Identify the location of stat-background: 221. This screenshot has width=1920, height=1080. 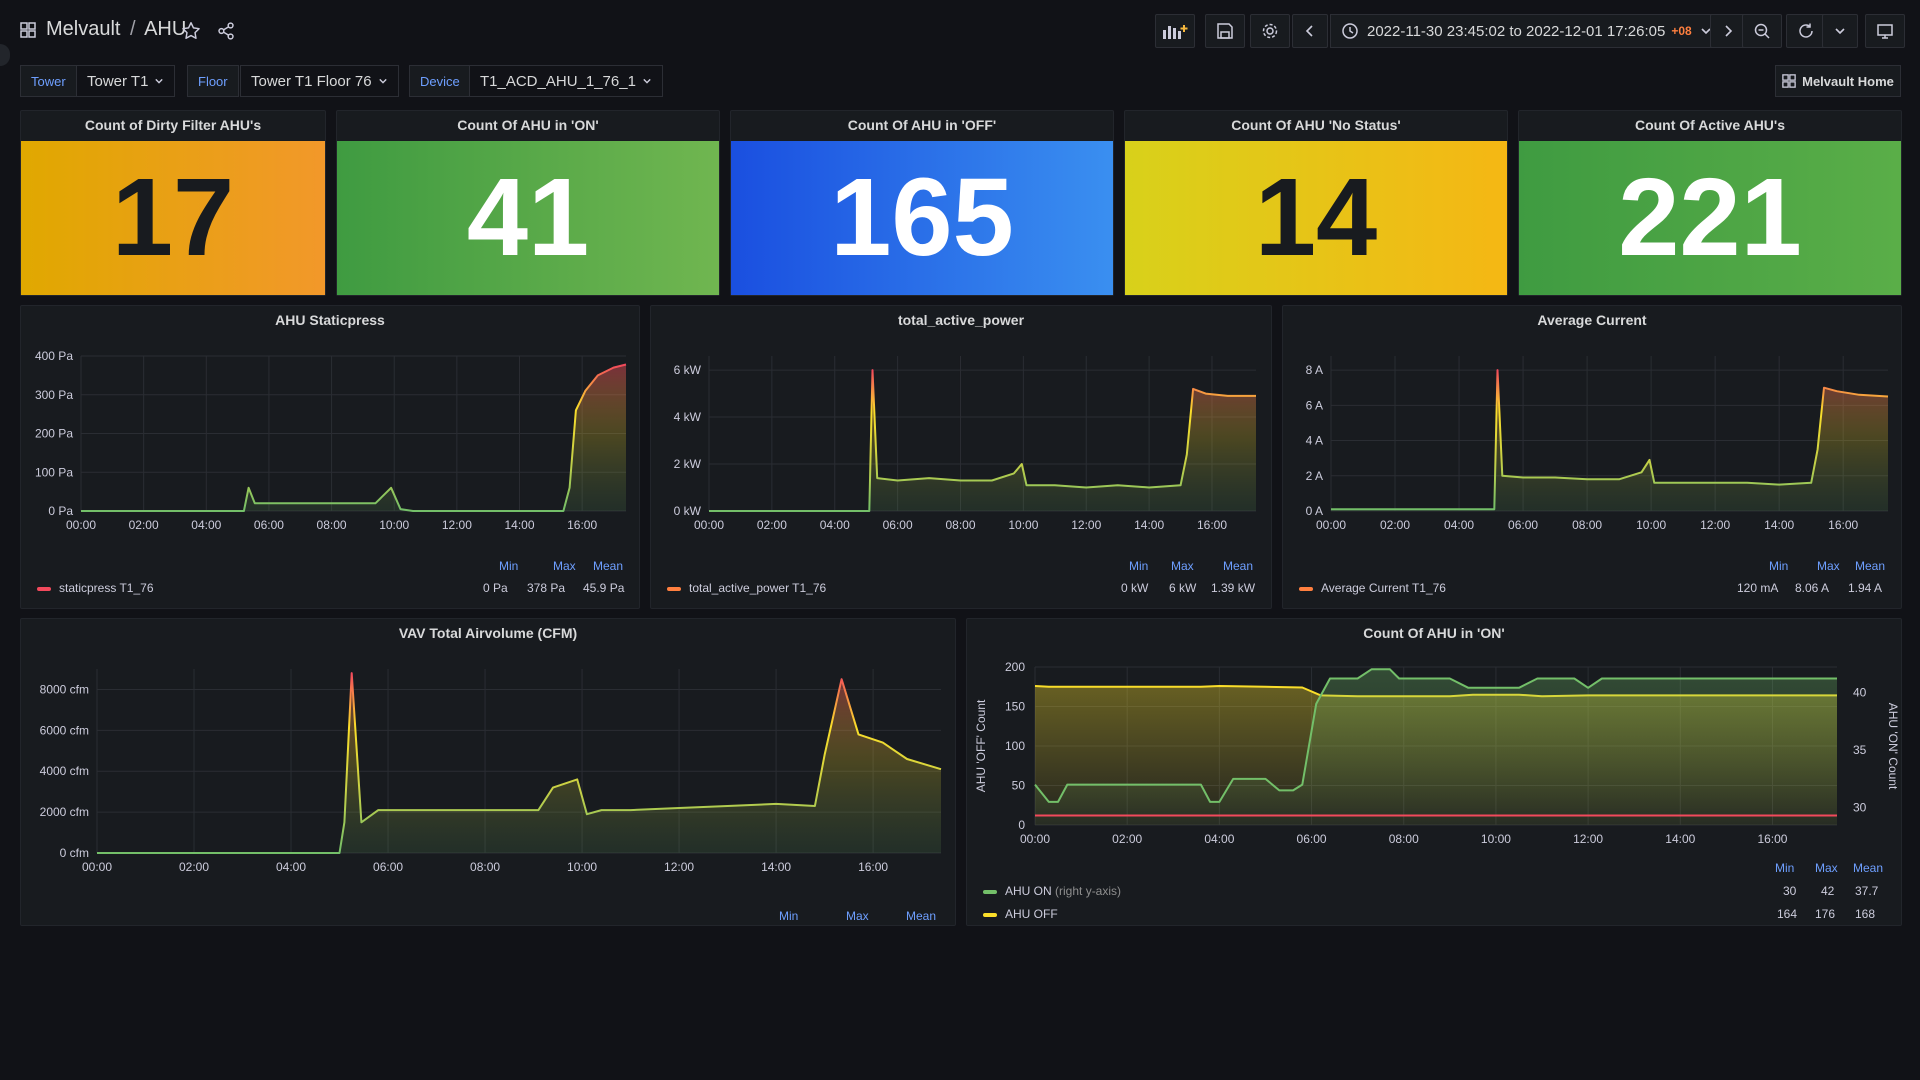
(1710, 218).